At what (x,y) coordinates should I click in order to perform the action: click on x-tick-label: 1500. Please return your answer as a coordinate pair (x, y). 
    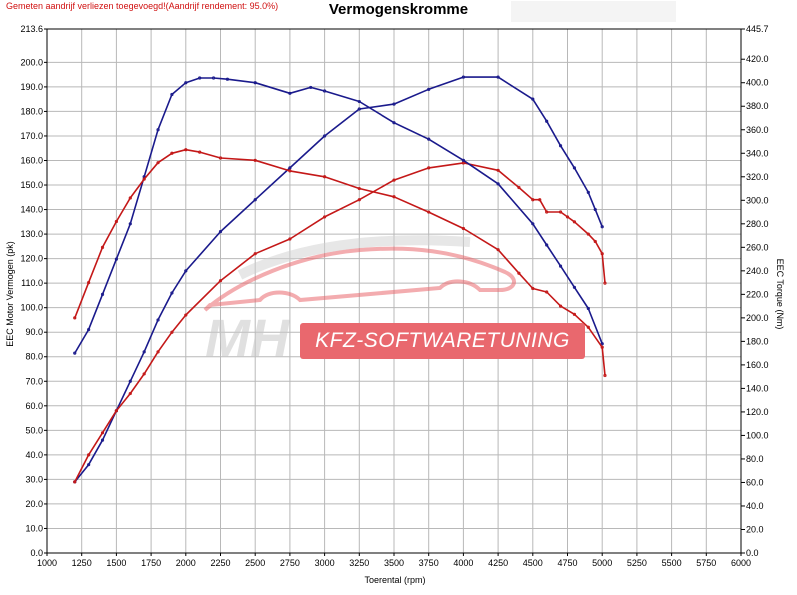
    Looking at the image, I should click on (116, 563).